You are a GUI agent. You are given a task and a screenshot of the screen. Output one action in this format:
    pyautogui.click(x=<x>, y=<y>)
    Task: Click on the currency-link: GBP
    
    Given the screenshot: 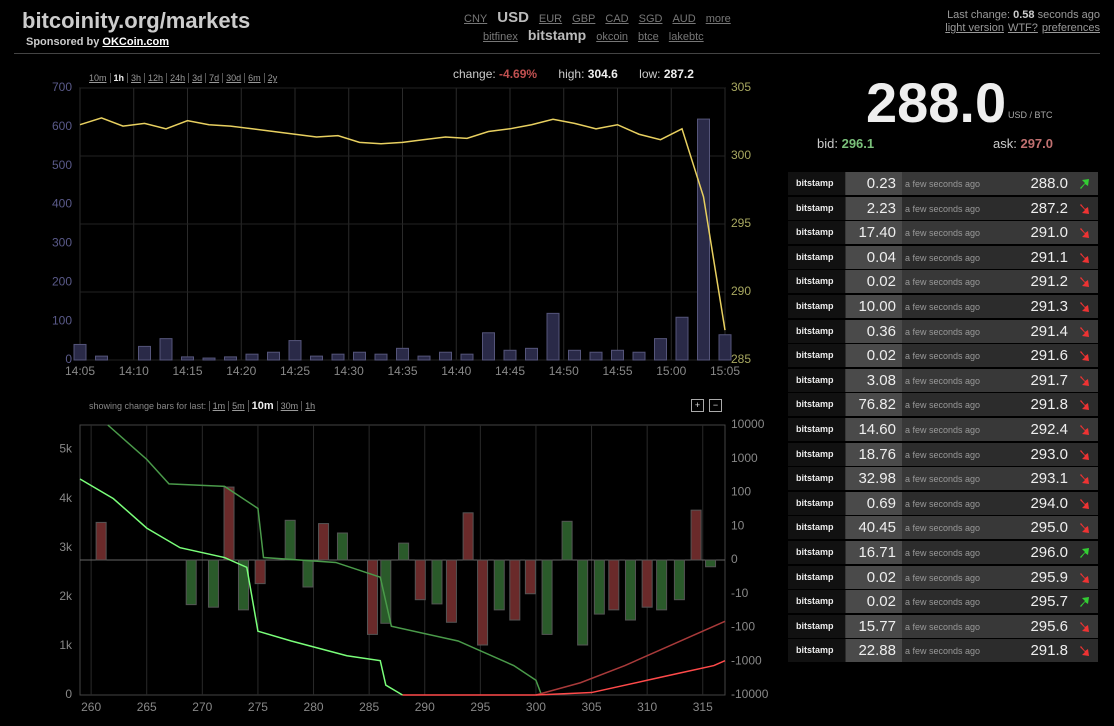 What is the action you would take?
    pyautogui.click(x=584, y=19)
    